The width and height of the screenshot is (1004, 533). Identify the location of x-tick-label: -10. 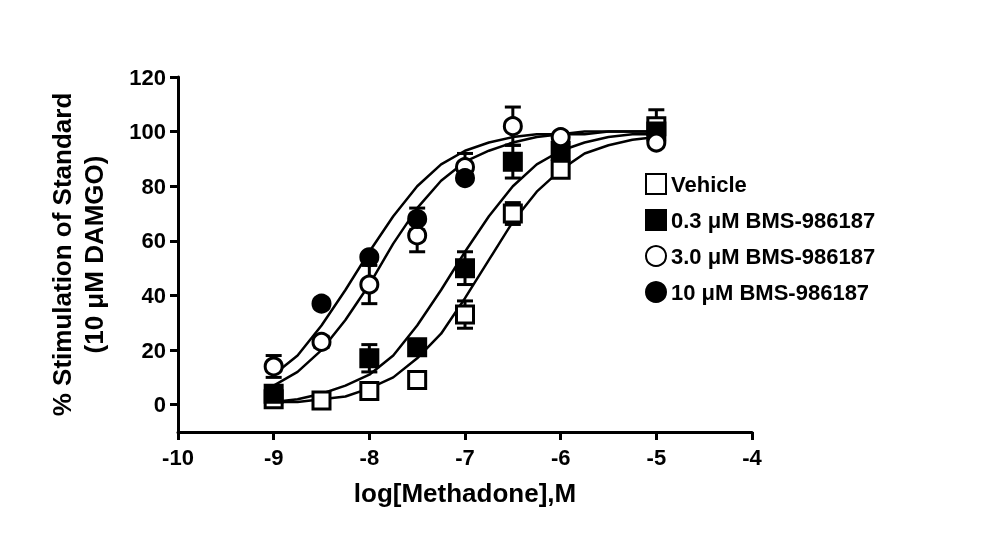
(178, 457).